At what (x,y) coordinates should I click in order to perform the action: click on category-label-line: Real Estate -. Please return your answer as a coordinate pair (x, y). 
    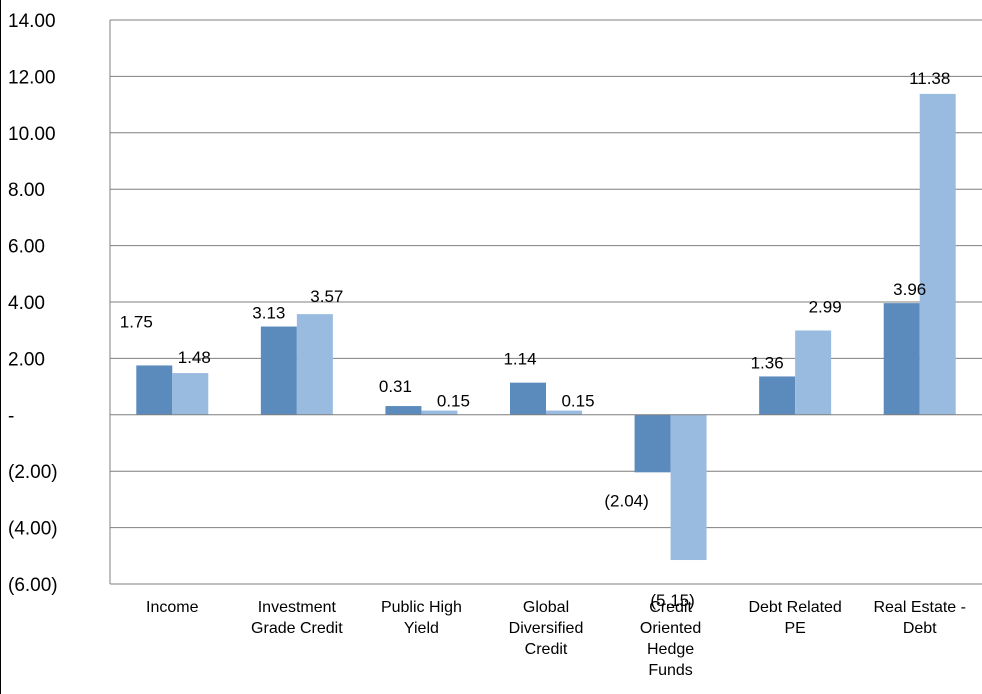
    Looking at the image, I should click on (919, 607).